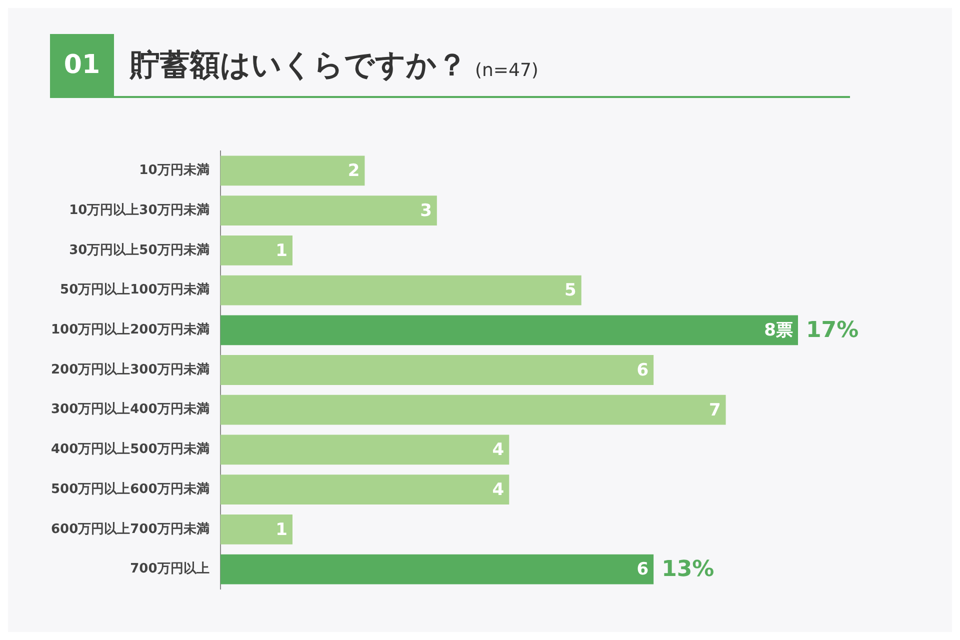 This screenshot has width=960, height=640. What do you see at coordinates (170, 569) in the screenshot?
I see `y-tick-label: 700万円以上` at bounding box center [170, 569].